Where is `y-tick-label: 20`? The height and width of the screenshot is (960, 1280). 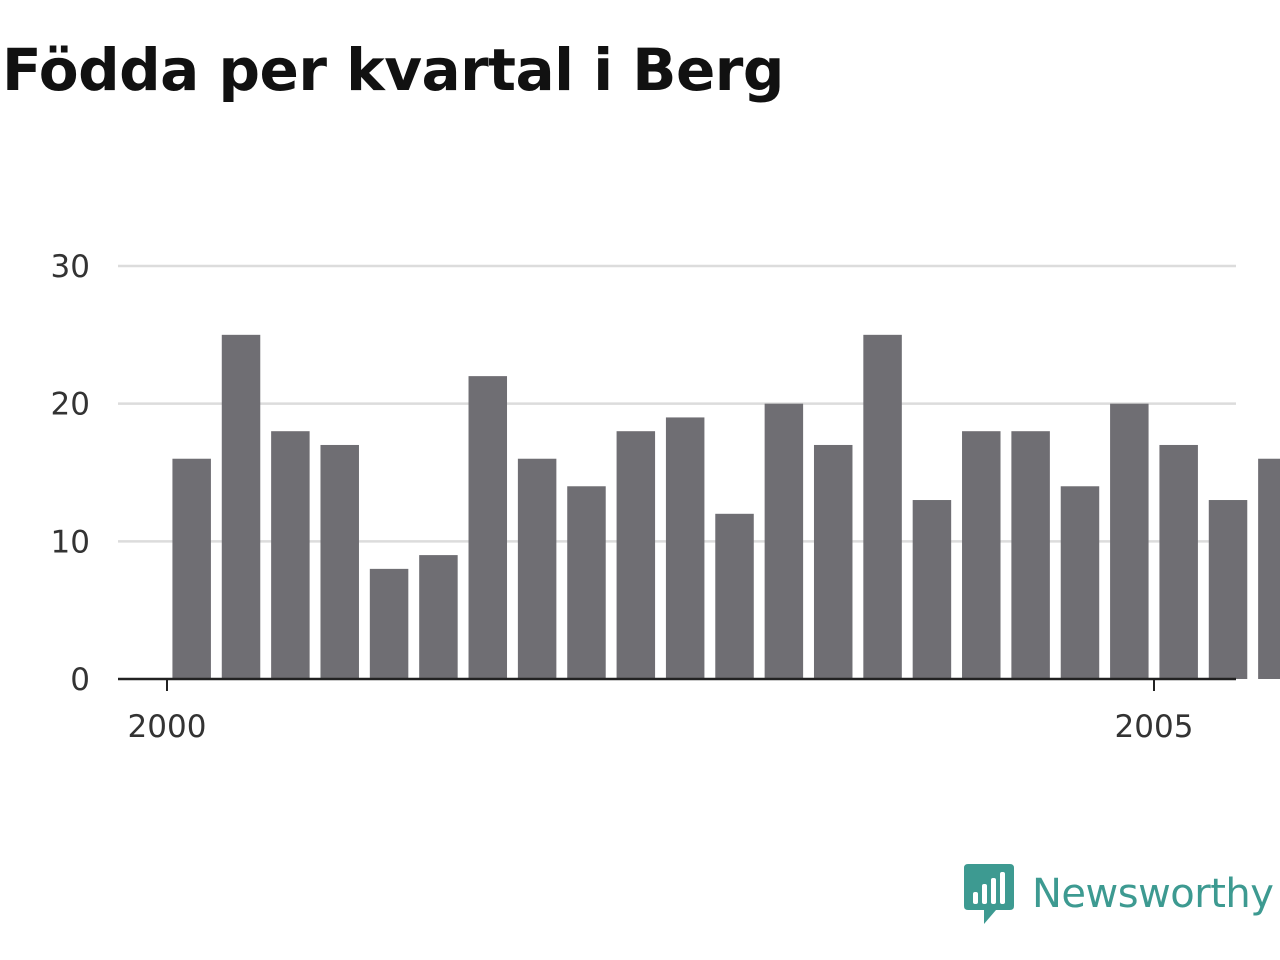
y-tick-label: 20 is located at coordinates (70, 405).